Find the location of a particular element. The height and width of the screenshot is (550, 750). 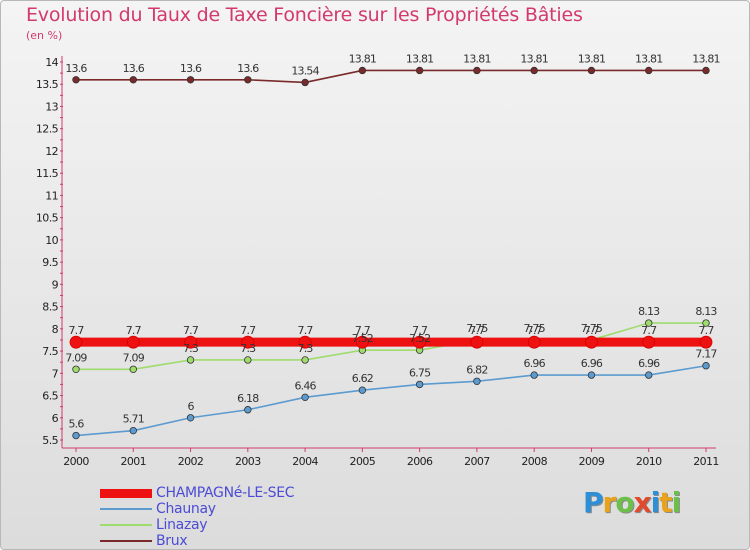

logo-letter: o is located at coordinates (624, 502).